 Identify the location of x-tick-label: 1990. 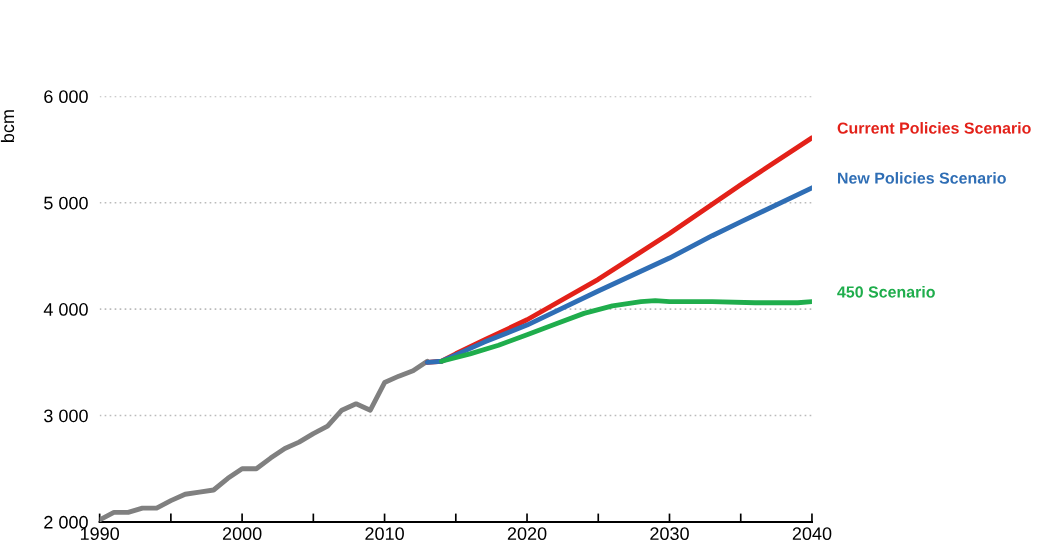
(100, 534).